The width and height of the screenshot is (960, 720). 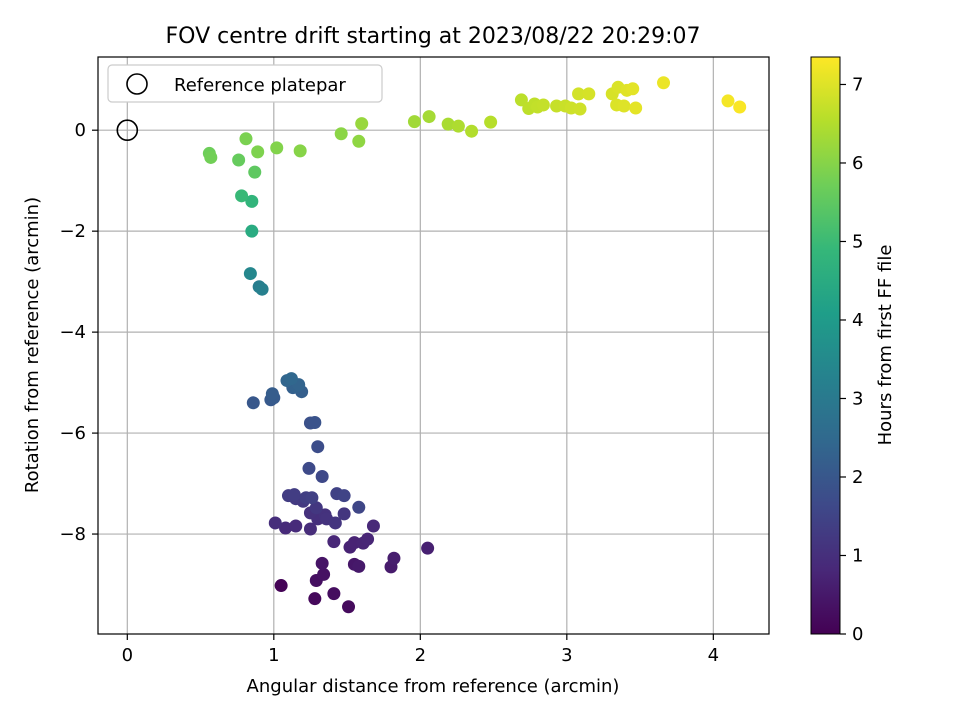 I want to click on y-tick-label: −4, so click(x=72, y=332).